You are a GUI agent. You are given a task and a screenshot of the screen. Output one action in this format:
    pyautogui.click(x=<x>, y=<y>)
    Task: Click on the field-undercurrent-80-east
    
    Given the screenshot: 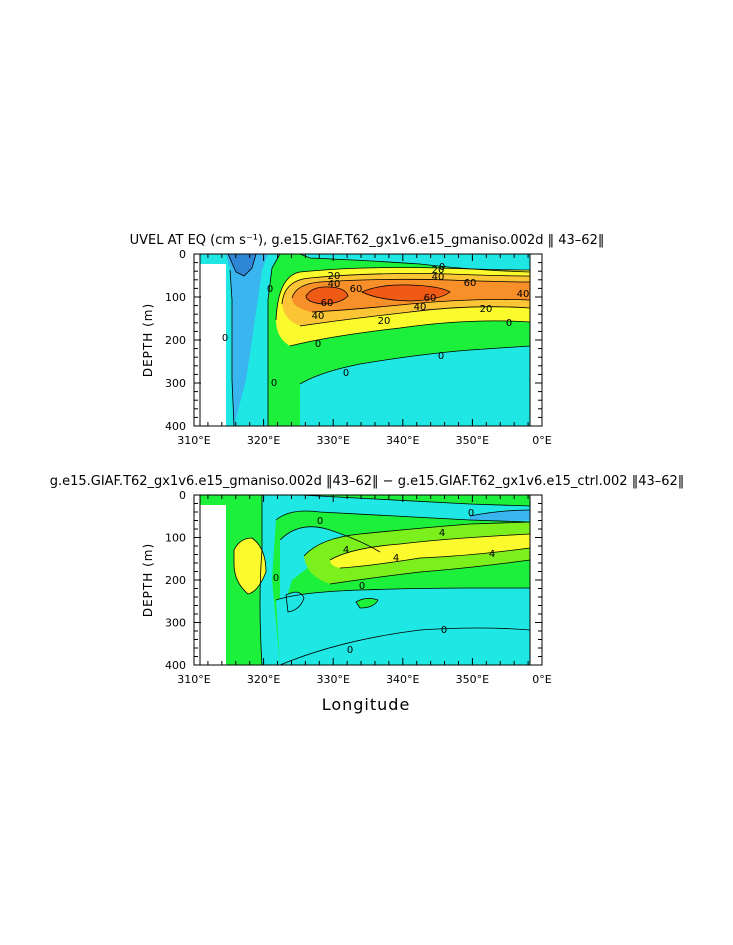 What is the action you would take?
    pyautogui.click(x=406, y=292)
    